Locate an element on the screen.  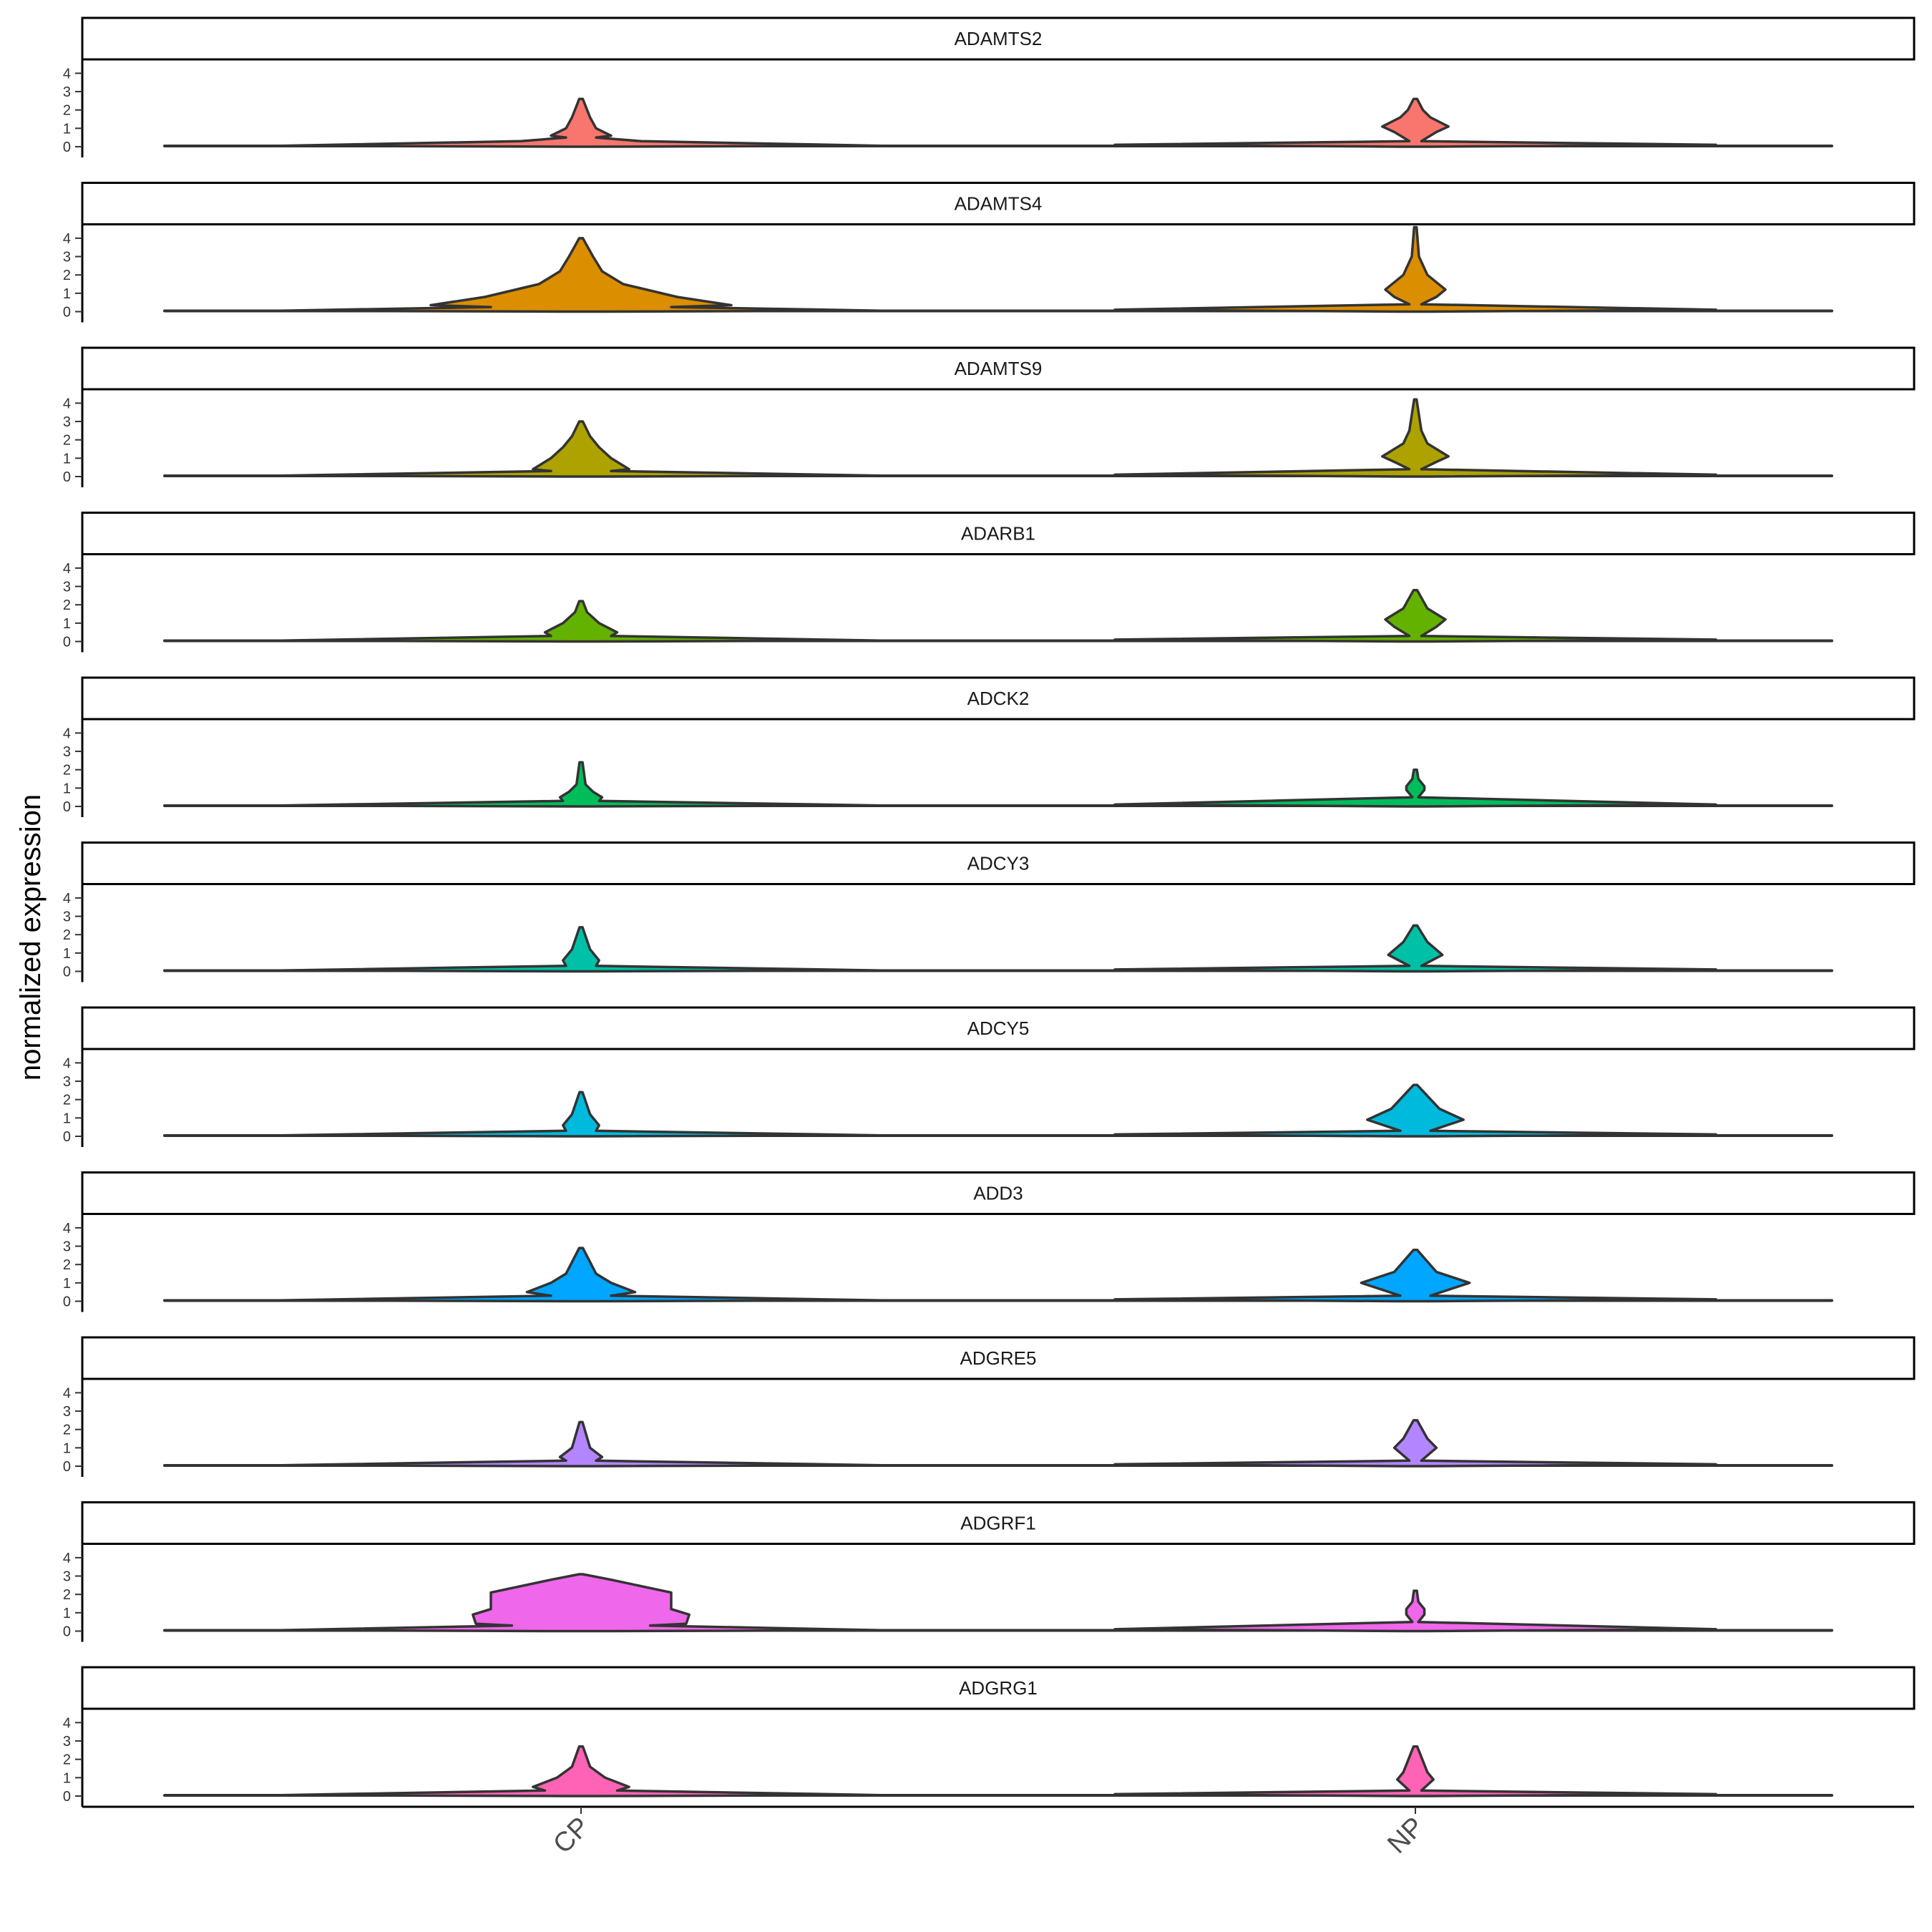
x-tick-label-NP: NP is located at coordinates (1406, 1836).